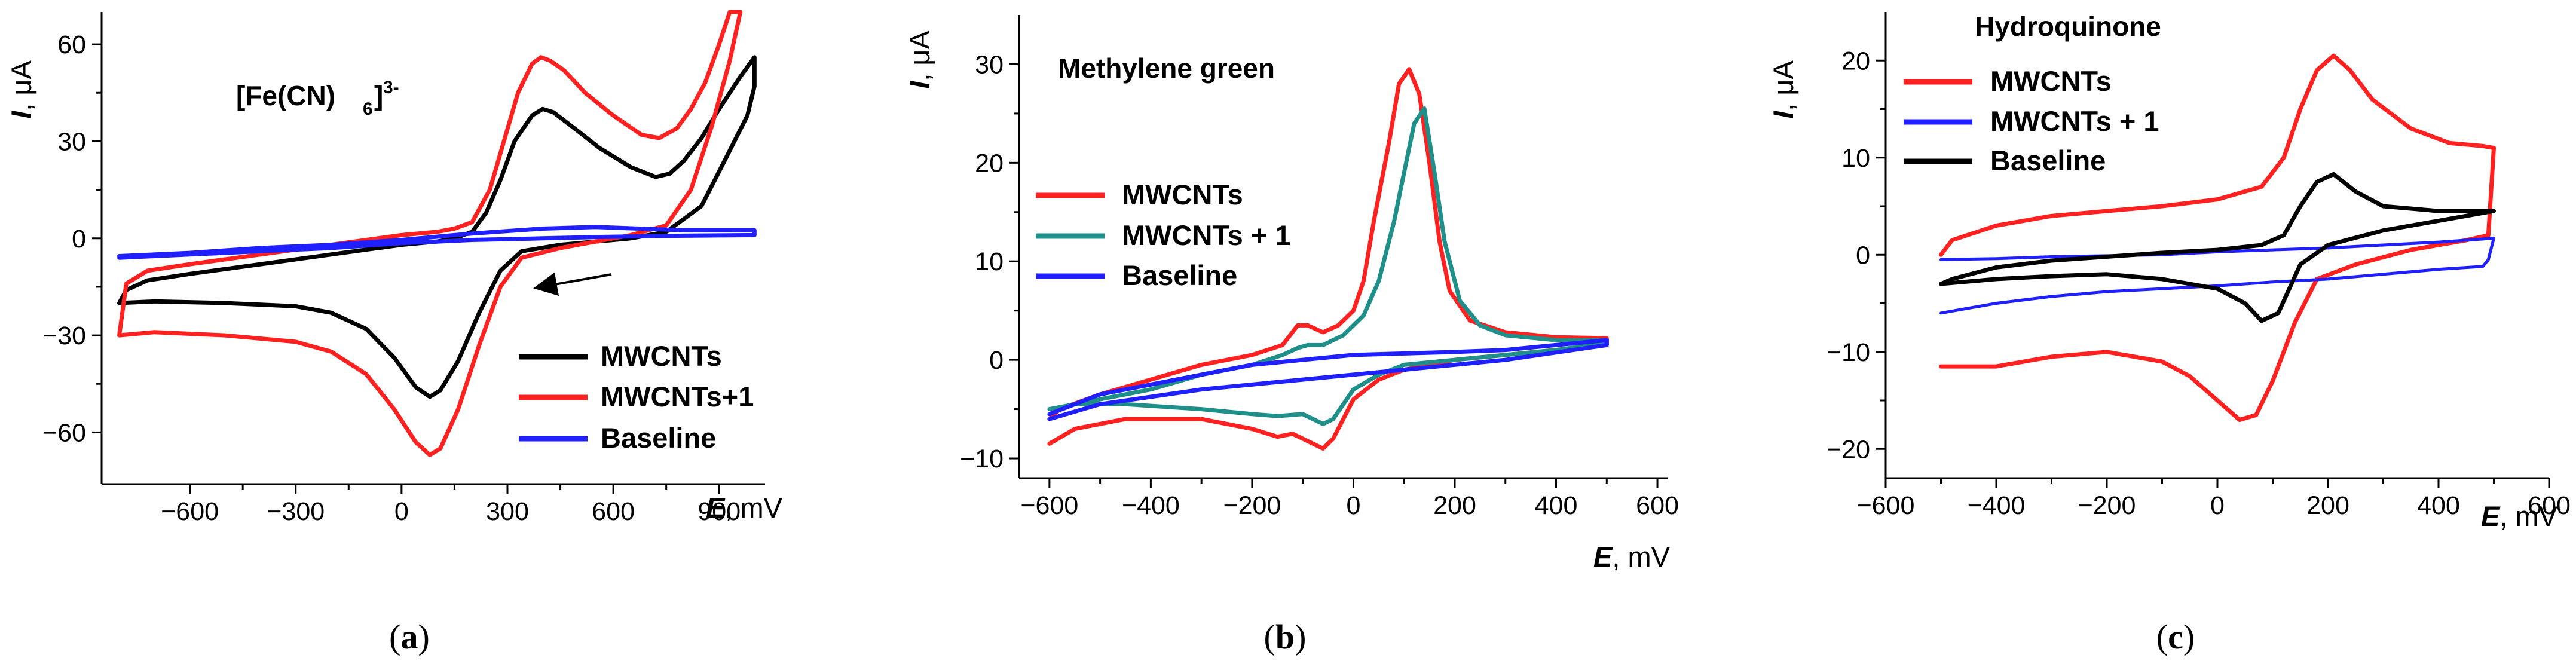 The image size is (2576, 670). I want to click on panel-b-x-tick-label: −200, so click(1252, 506).